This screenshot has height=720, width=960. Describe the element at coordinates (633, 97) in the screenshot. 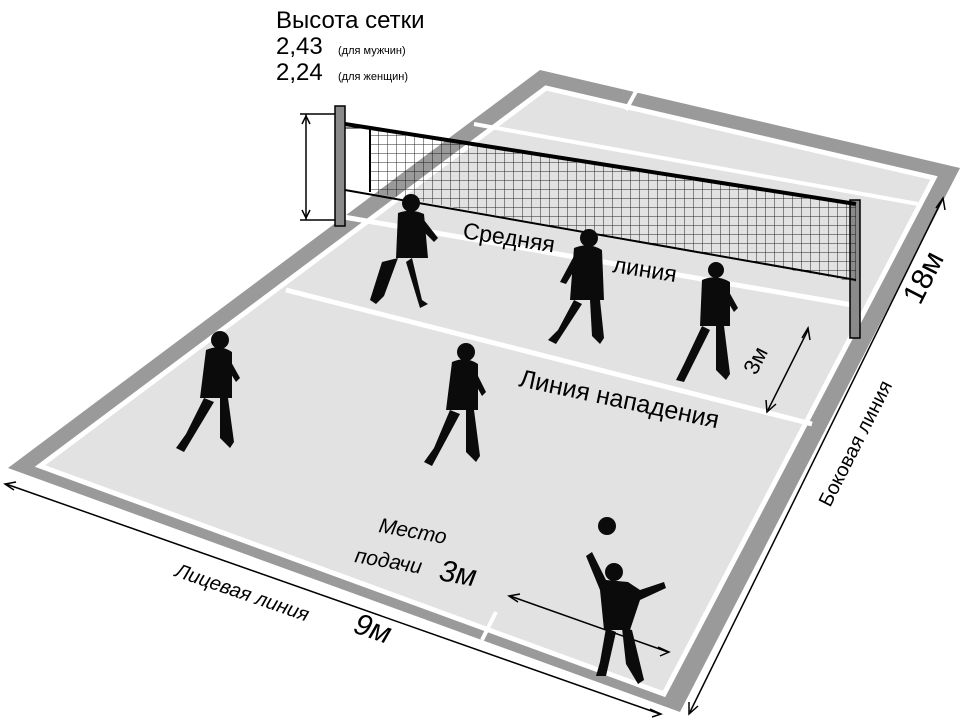

I see `serve-tick-far` at that location.